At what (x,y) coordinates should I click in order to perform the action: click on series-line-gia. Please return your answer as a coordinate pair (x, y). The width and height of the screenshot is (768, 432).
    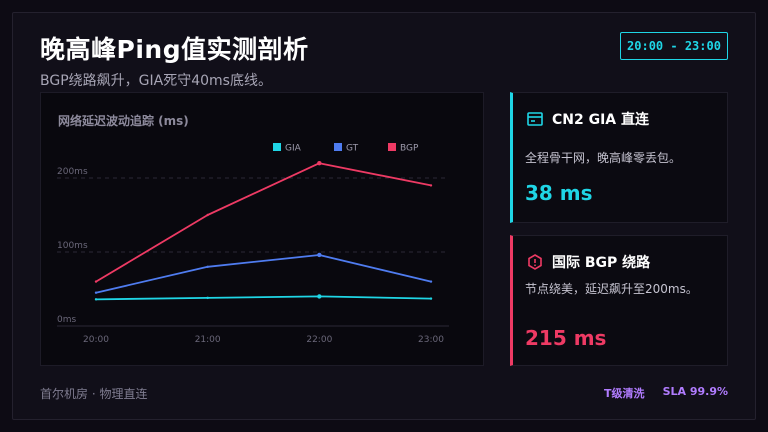
    Looking at the image, I should click on (263, 298).